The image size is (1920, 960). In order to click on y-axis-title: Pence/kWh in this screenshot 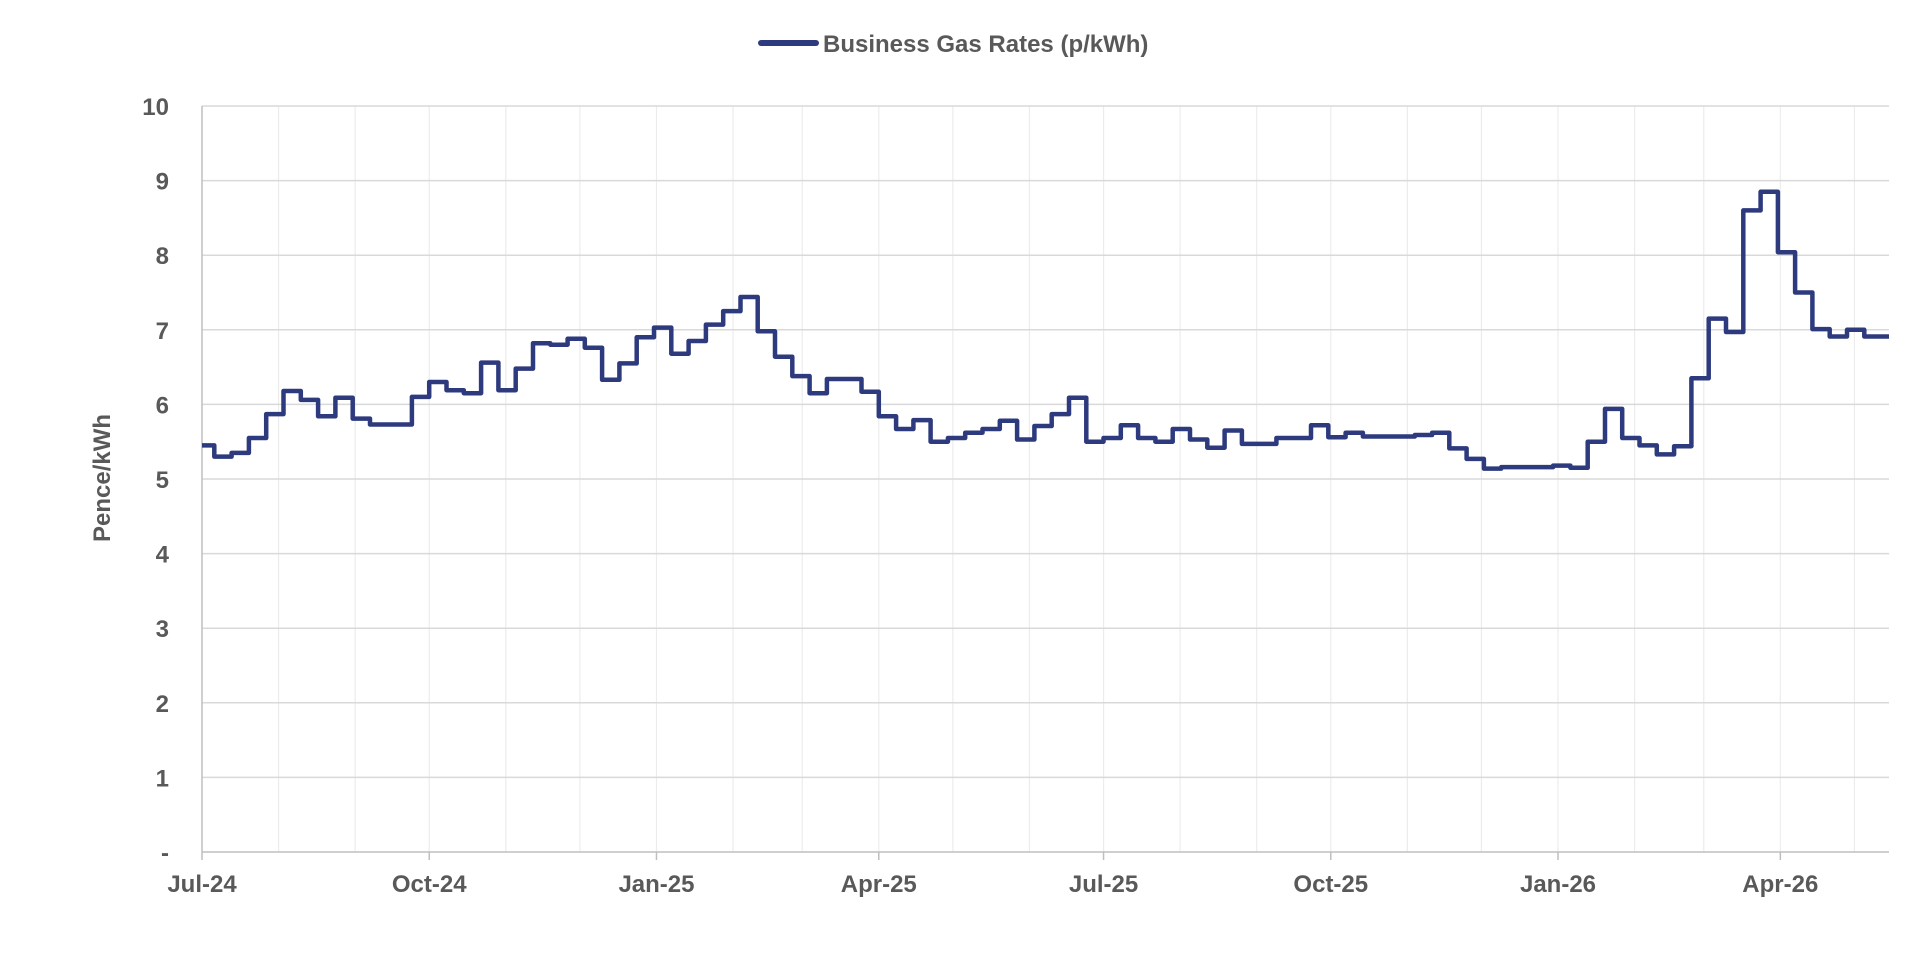, I will do `click(102, 478)`.